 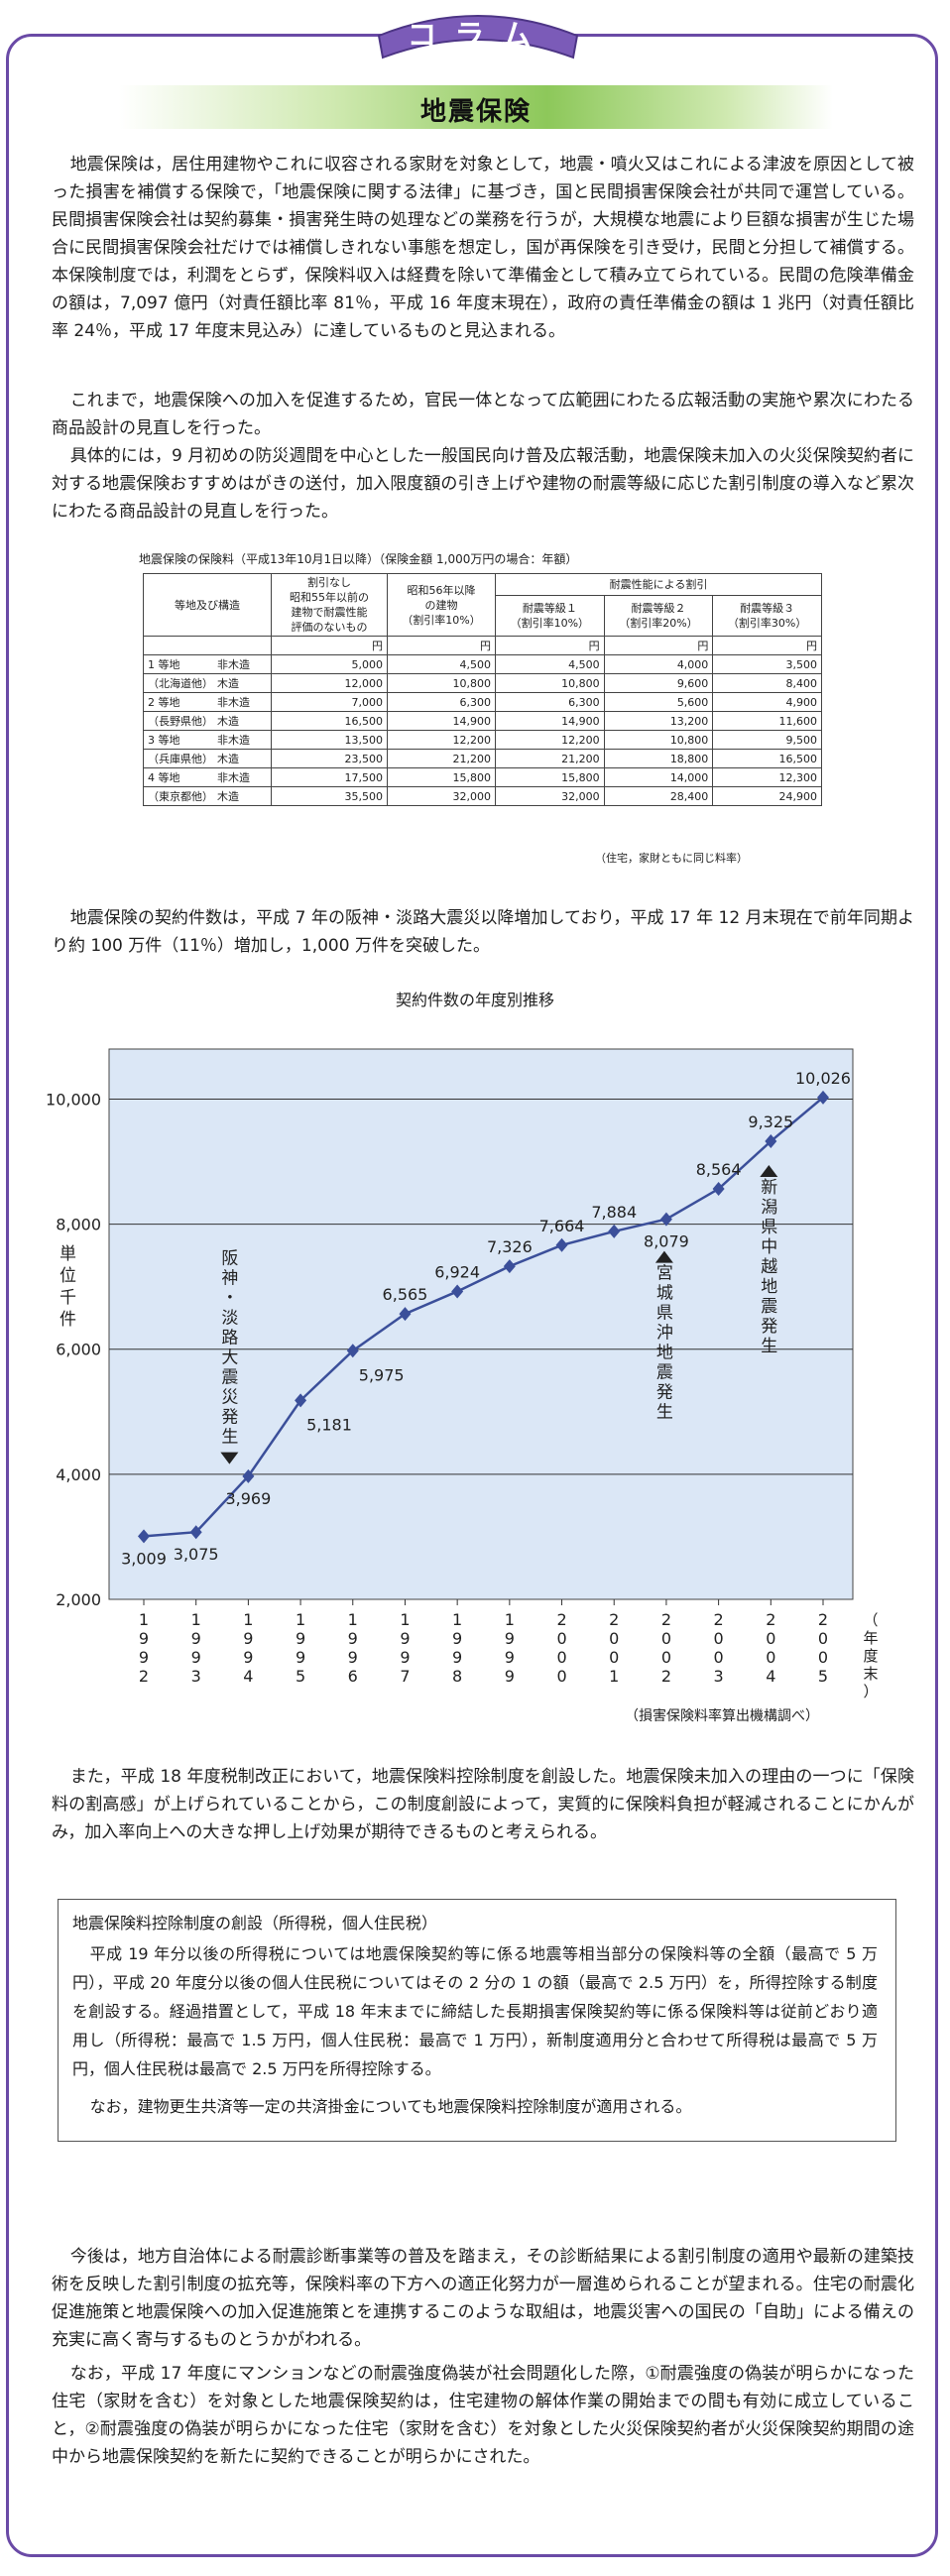 I want to click on row-label: （東京都他） 木造, so click(x=207, y=796).